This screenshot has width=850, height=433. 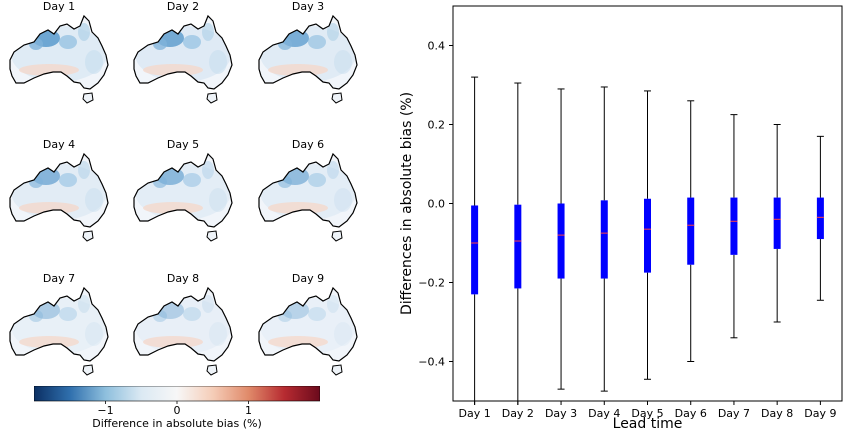 What do you see at coordinates (183, 278) in the screenshot?
I see `map-title: Day 8` at bounding box center [183, 278].